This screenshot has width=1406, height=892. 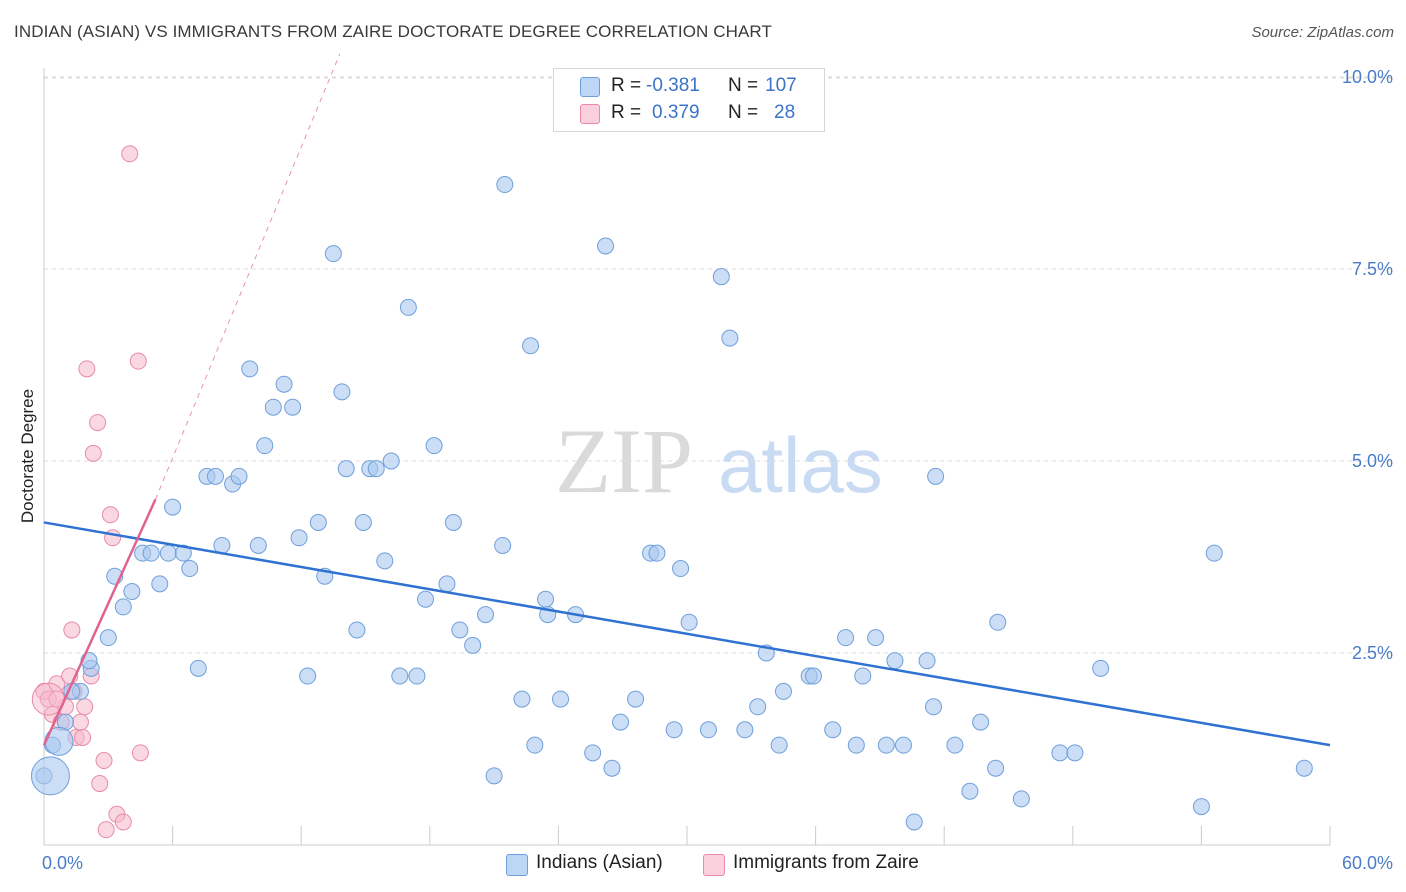 What do you see at coordinates (700, 114) in the screenshot?
I see `legend-row-zaire: R = 0.379 N = 28` at bounding box center [700, 114].